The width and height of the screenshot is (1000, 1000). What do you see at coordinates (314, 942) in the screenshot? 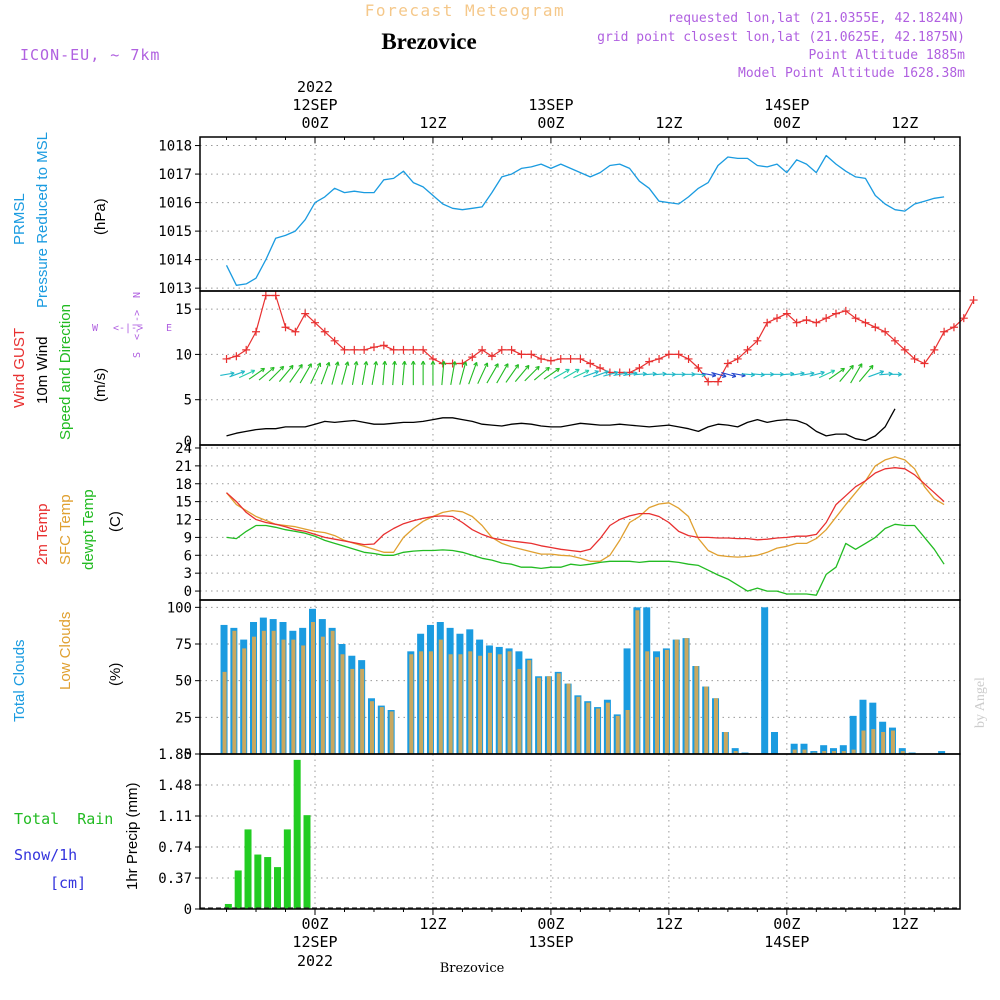
I see `bottom-date-label: 12SEP` at bounding box center [314, 942].